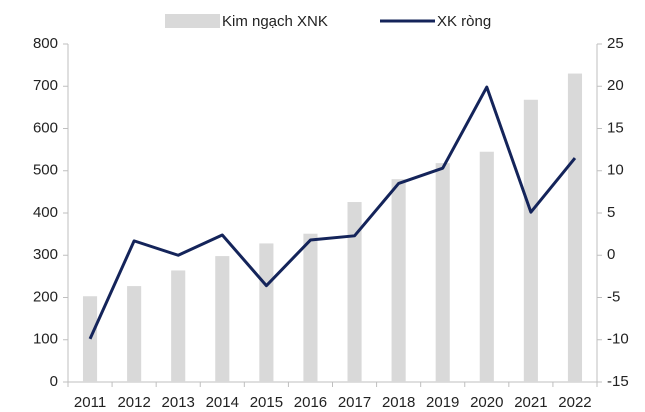 The height and width of the screenshot is (412, 645). I want to click on x-tick-label: 2012, so click(133, 402).